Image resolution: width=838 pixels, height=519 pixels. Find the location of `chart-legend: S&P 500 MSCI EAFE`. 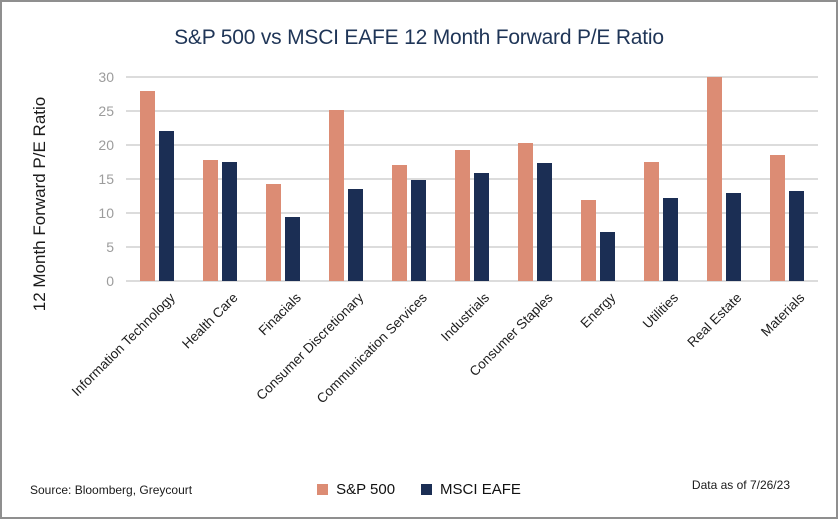

chart-legend: S&P 500 MSCI EAFE is located at coordinates (419, 489).